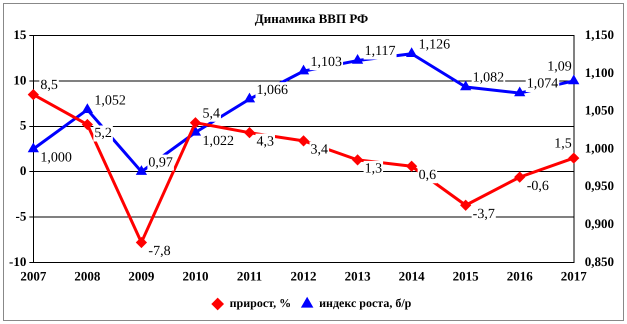  I want to click on x-tick-label: 2013, so click(358, 276).